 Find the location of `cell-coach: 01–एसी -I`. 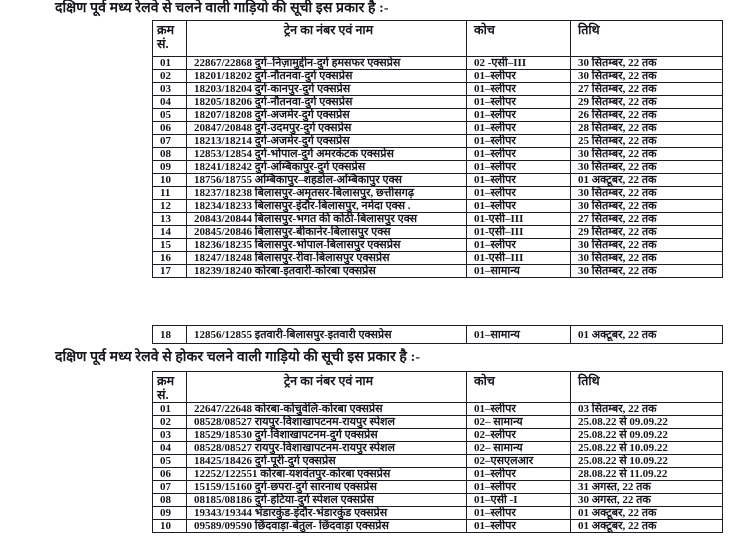

cell-coach: 01–एसी -I is located at coordinates (518, 500).